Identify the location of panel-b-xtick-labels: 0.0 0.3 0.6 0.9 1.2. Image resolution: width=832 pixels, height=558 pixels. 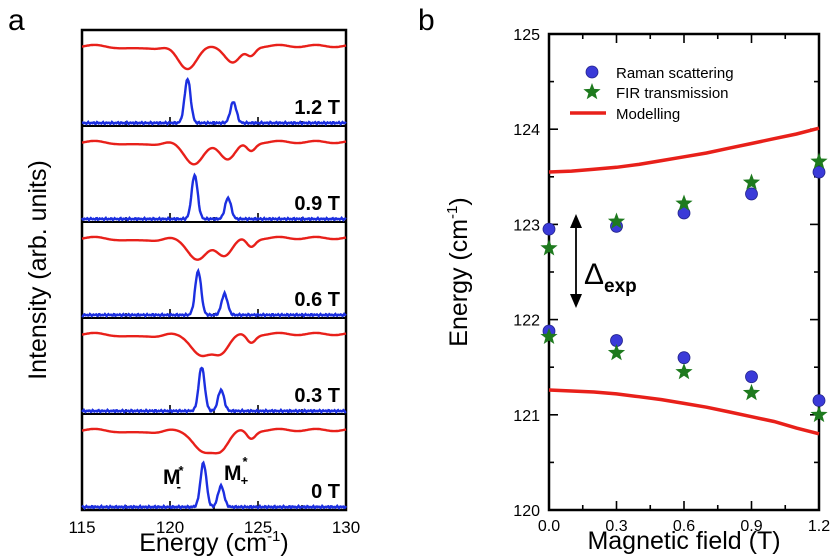
(684, 526).